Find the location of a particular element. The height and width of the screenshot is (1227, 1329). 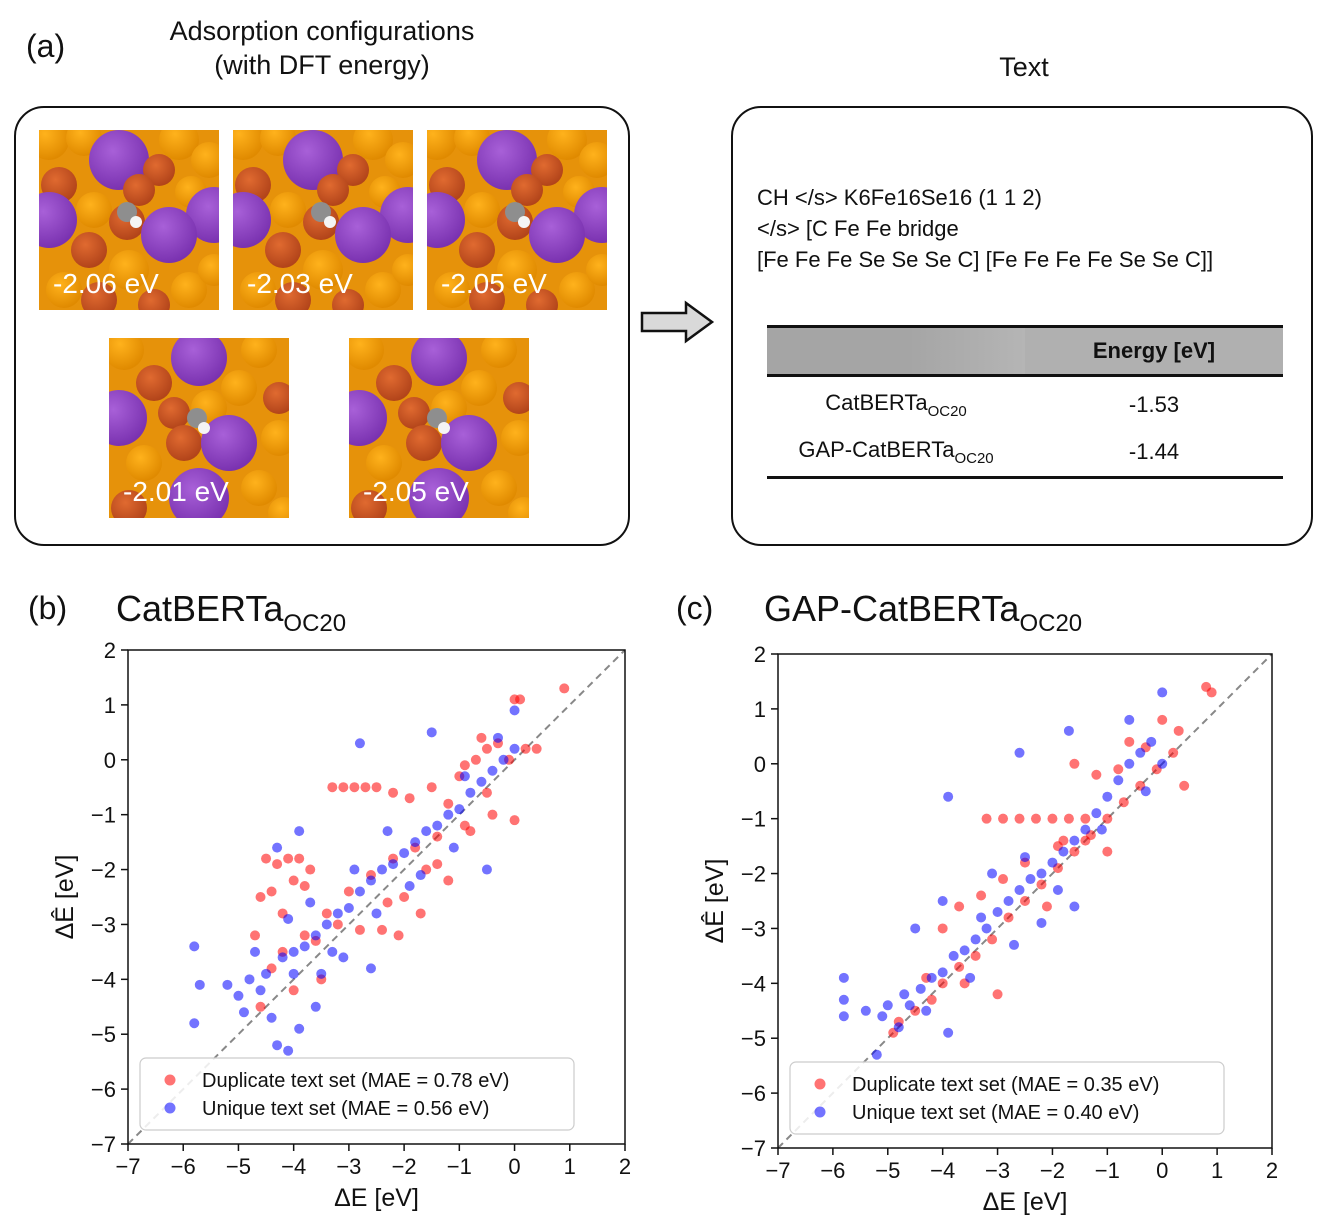

plot-c-xtick-label-8: 1 is located at coordinates (1217, 1170).